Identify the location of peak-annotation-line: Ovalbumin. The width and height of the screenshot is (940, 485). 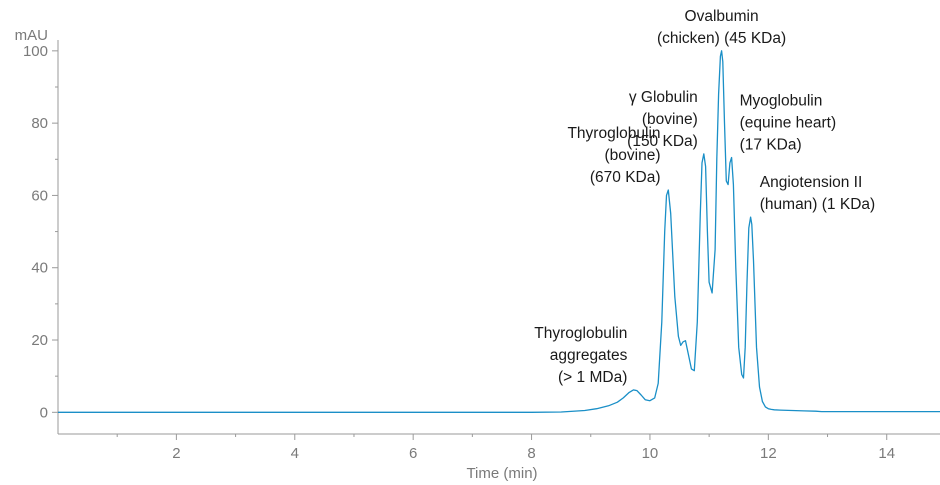
(722, 16).